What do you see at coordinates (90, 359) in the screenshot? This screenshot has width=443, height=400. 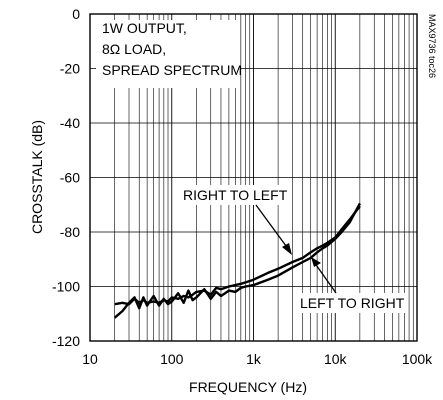 I see `x-tick-label: 10` at bounding box center [90, 359].